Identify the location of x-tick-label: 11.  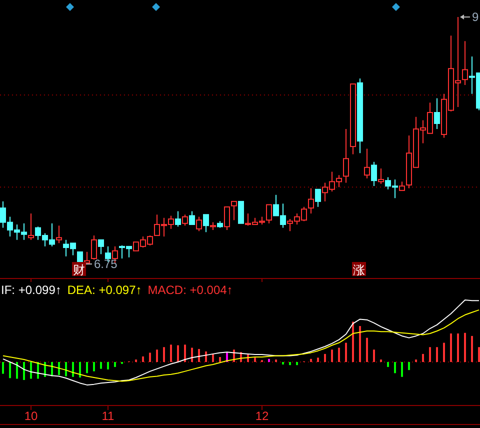
(108, 416).